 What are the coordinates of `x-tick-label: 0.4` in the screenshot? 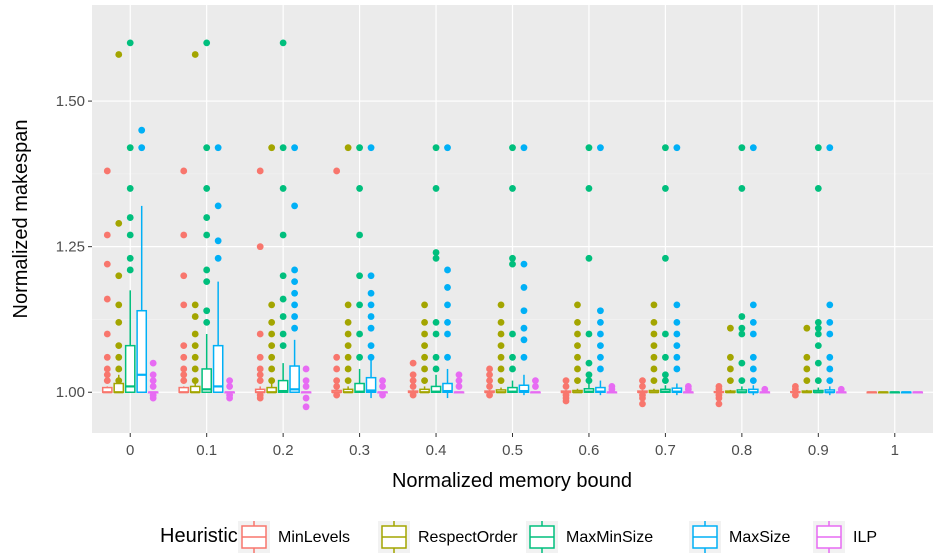 It's located at (436, 450).